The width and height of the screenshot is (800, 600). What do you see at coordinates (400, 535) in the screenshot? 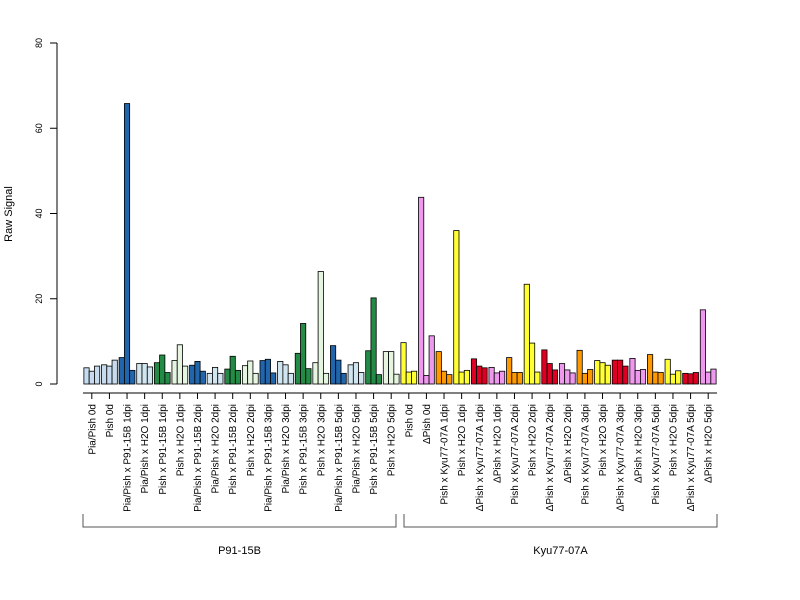
I see `group-brackets: P91-15B Kyu77-07A` at bounding box center [400, 535].